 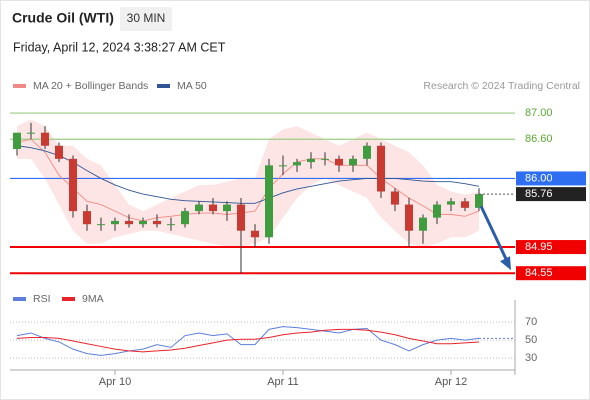 I want to click on legend-label: MA 20 + Bollinger Bands, so click(x=90, y=86).